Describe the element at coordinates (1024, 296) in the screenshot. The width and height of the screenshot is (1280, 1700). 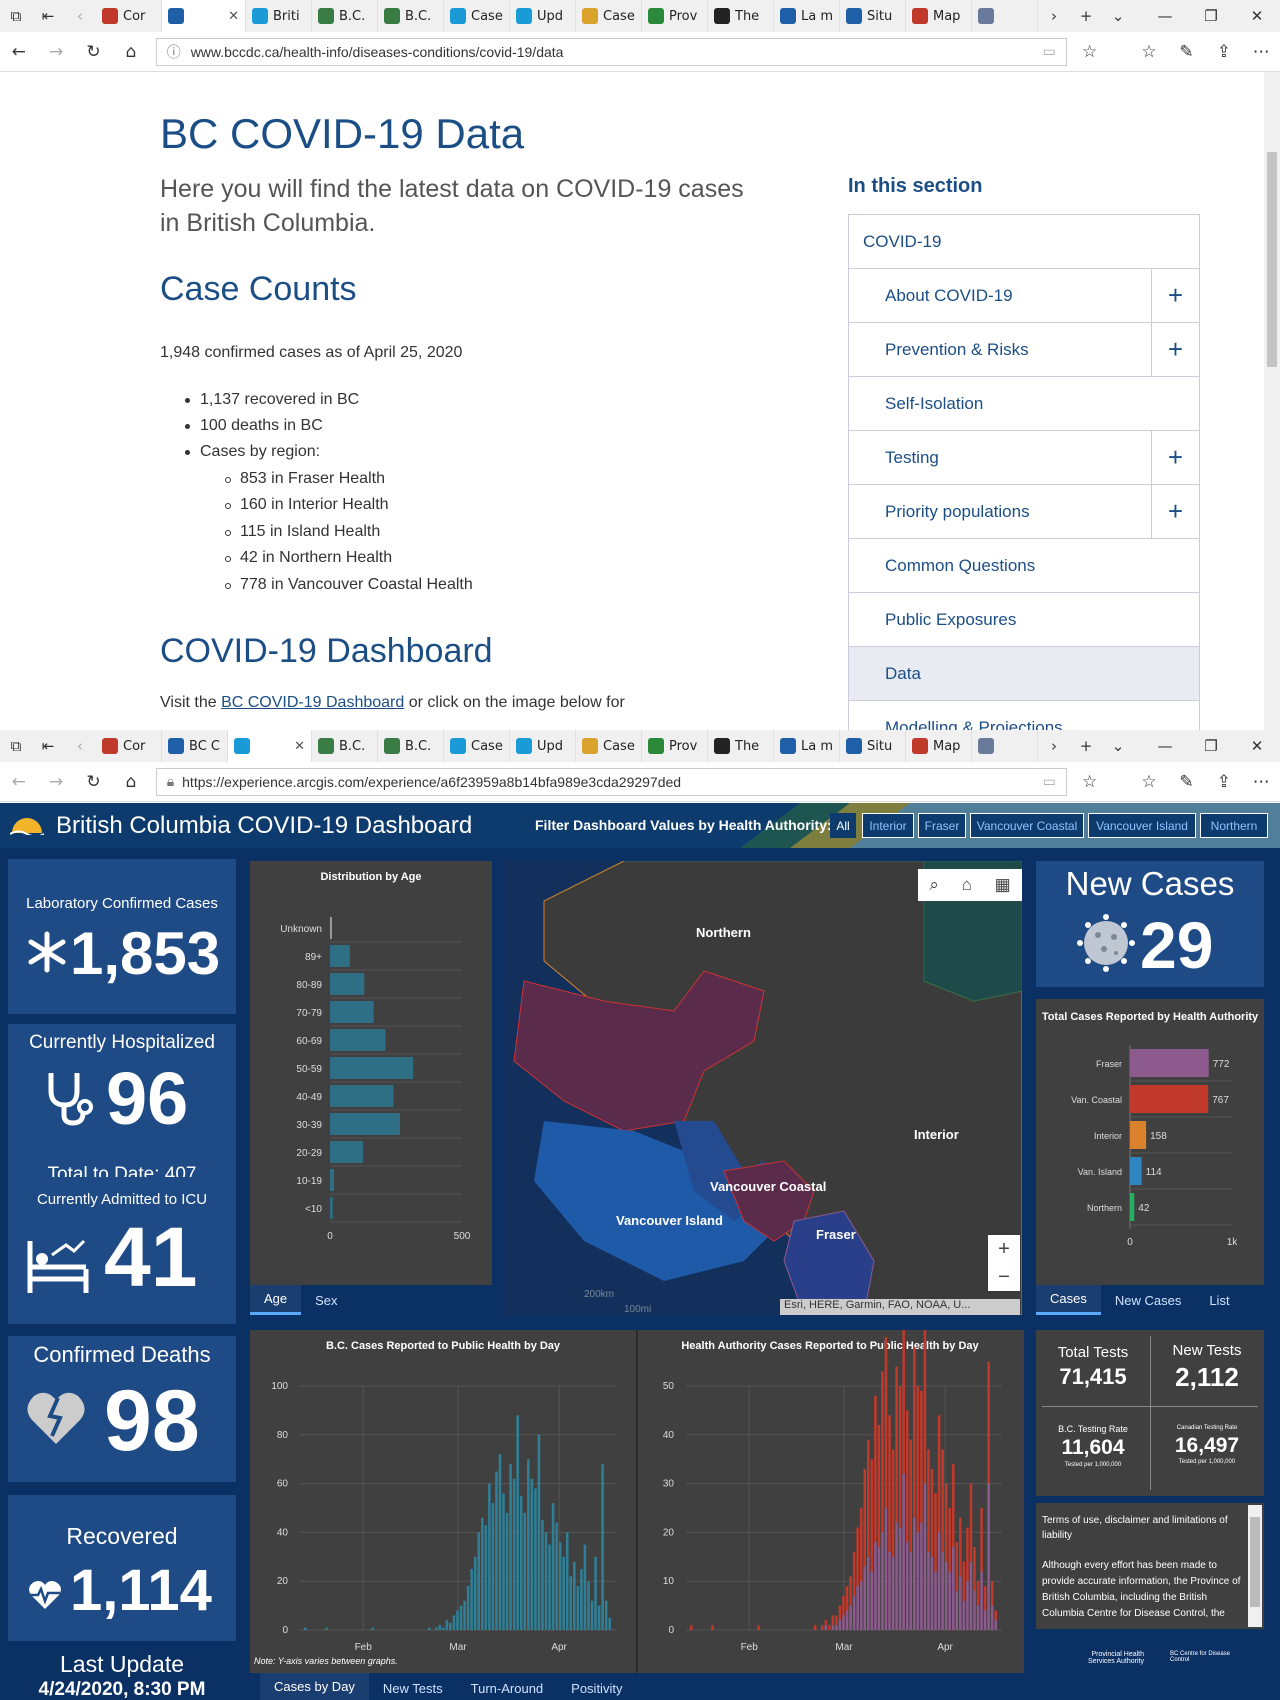
I see `sidebar-item: About COVID-19 +` at that location.